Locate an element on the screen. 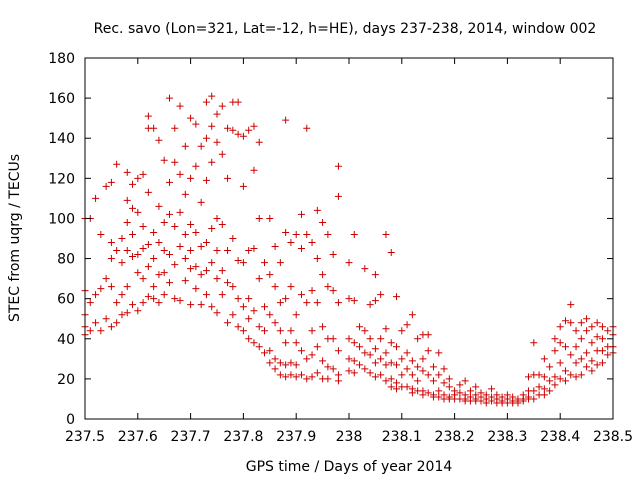 The height and width of the screenshot is (480, 640). y-tick-label: 80 is located at coordinates (66, 260).